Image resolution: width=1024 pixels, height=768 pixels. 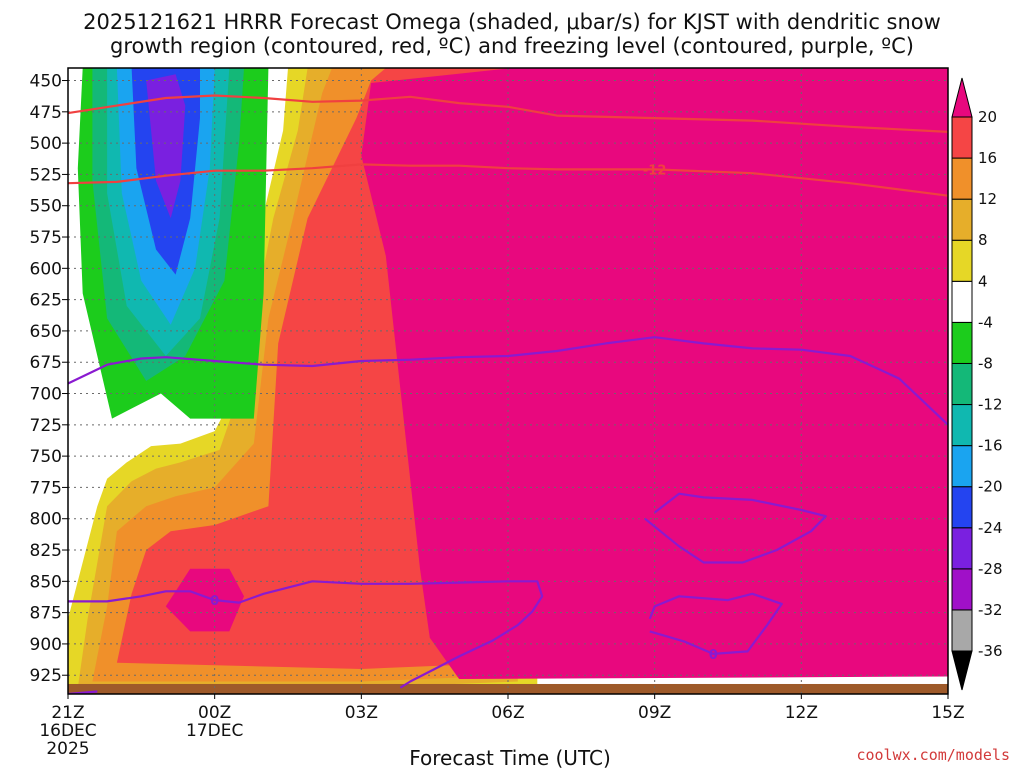 I want to click on y-tick-label: 500, so click(x=46, y=144).